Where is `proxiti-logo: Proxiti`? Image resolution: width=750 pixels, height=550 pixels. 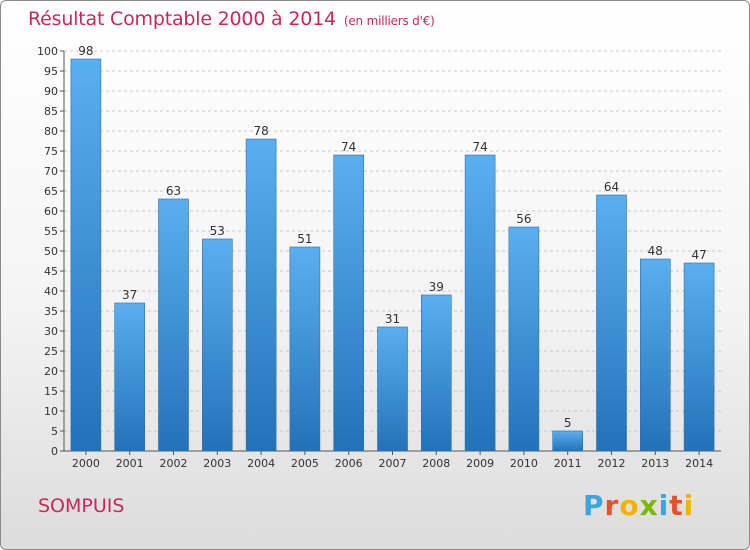 proxiti-logo: Proxiti is located at coordinates (638, 505).